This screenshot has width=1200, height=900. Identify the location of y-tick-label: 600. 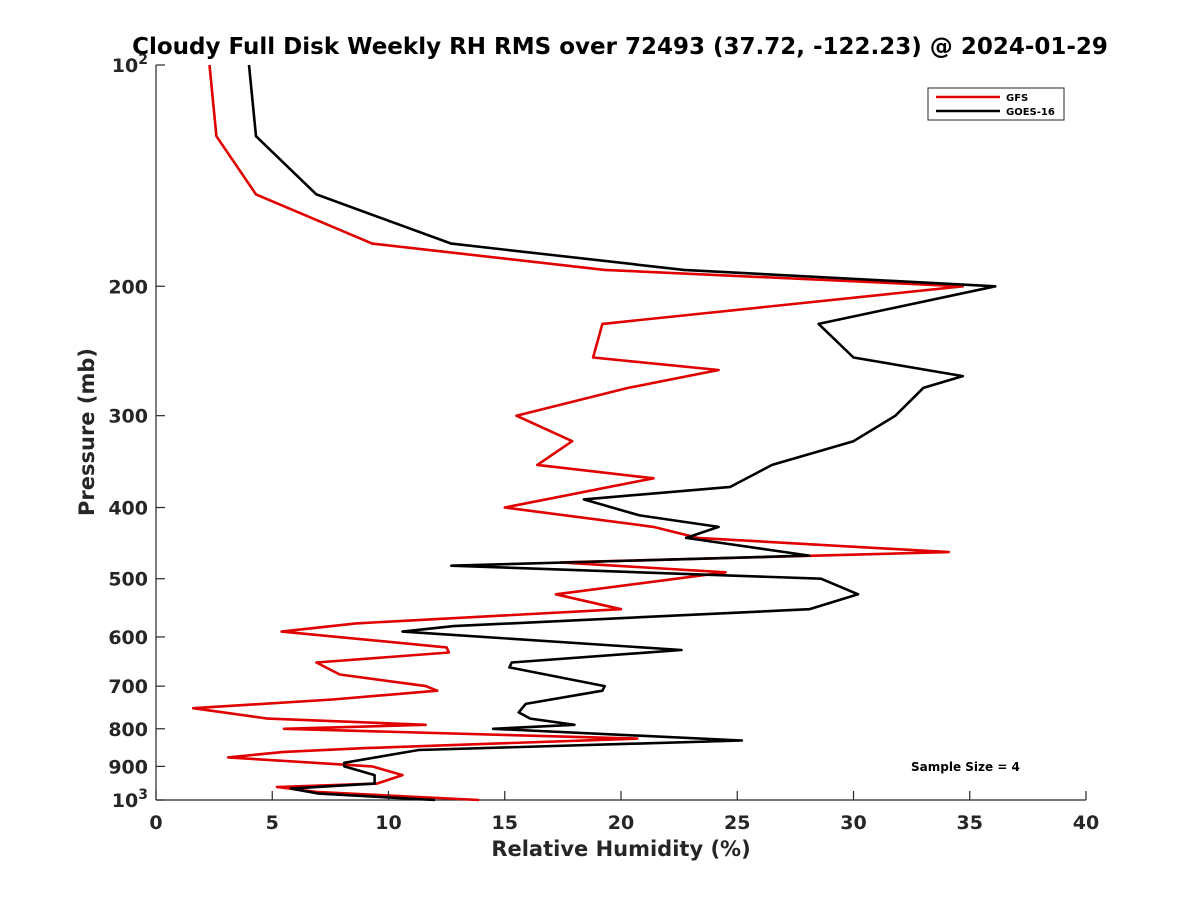
(128, 638).